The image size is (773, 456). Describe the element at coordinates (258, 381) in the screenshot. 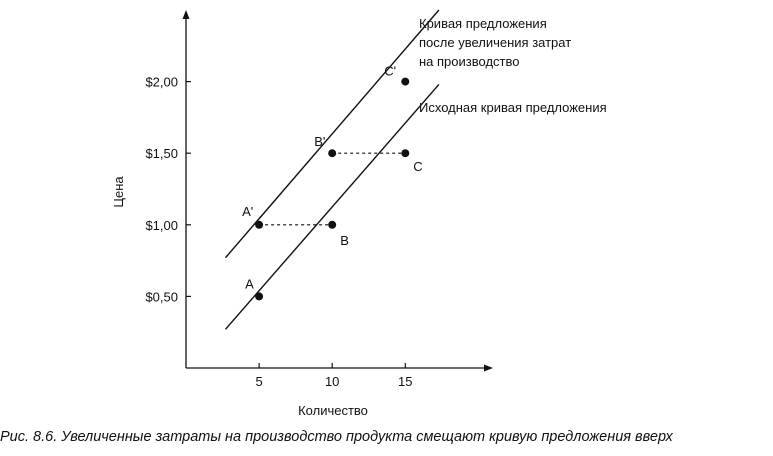

I see `x-tick-label: 5` at that location.